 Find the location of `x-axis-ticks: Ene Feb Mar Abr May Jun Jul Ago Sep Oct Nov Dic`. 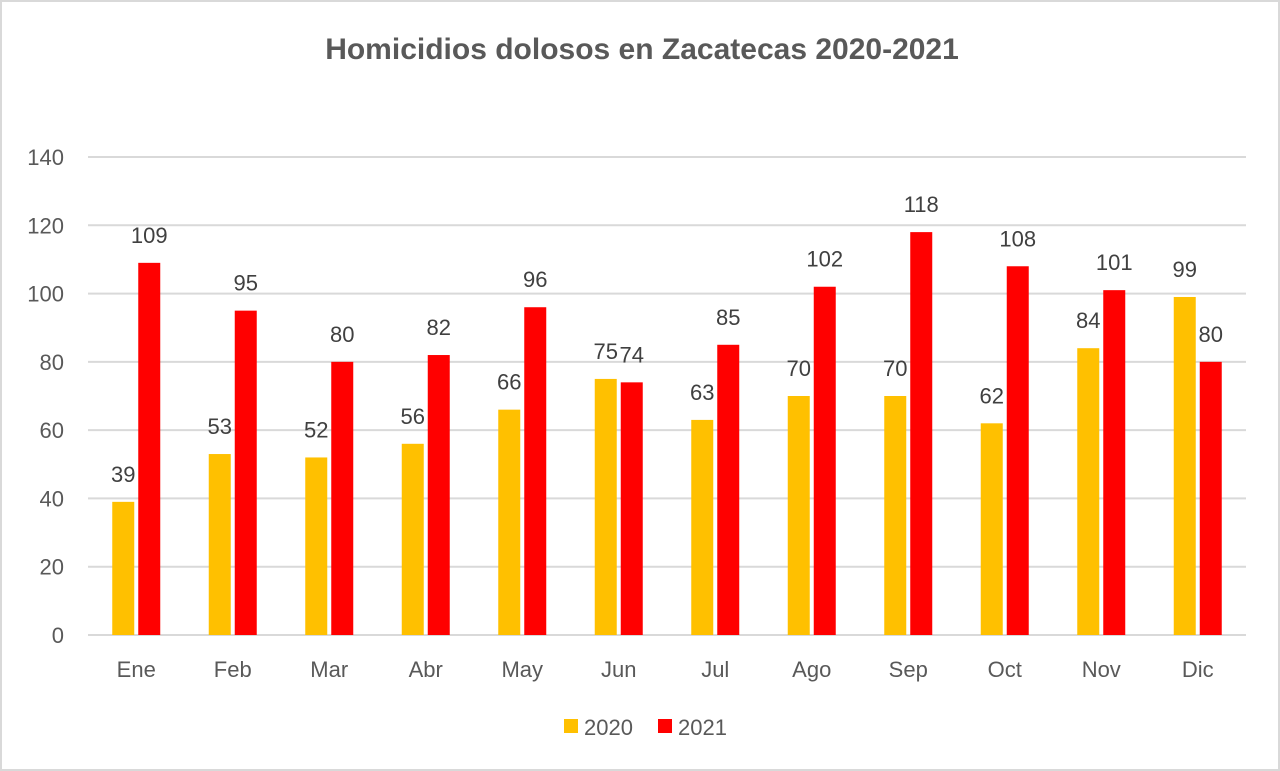

x-axis-ticks: Ene Feb Mar Abr May Jun Jul Ago Sep Oct Nov Dic is located at coordinates (665, 669).